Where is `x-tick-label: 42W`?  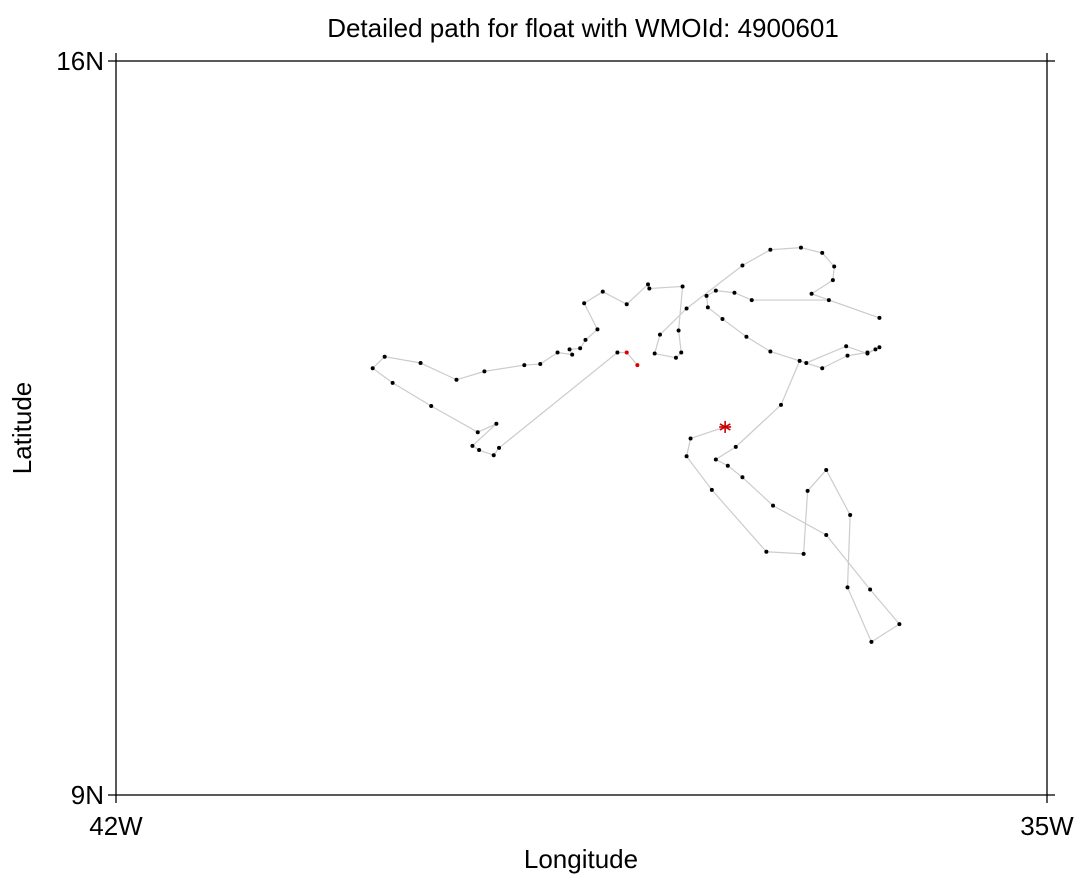 x-tick-label: 42W is located at coordinates (116, 826).